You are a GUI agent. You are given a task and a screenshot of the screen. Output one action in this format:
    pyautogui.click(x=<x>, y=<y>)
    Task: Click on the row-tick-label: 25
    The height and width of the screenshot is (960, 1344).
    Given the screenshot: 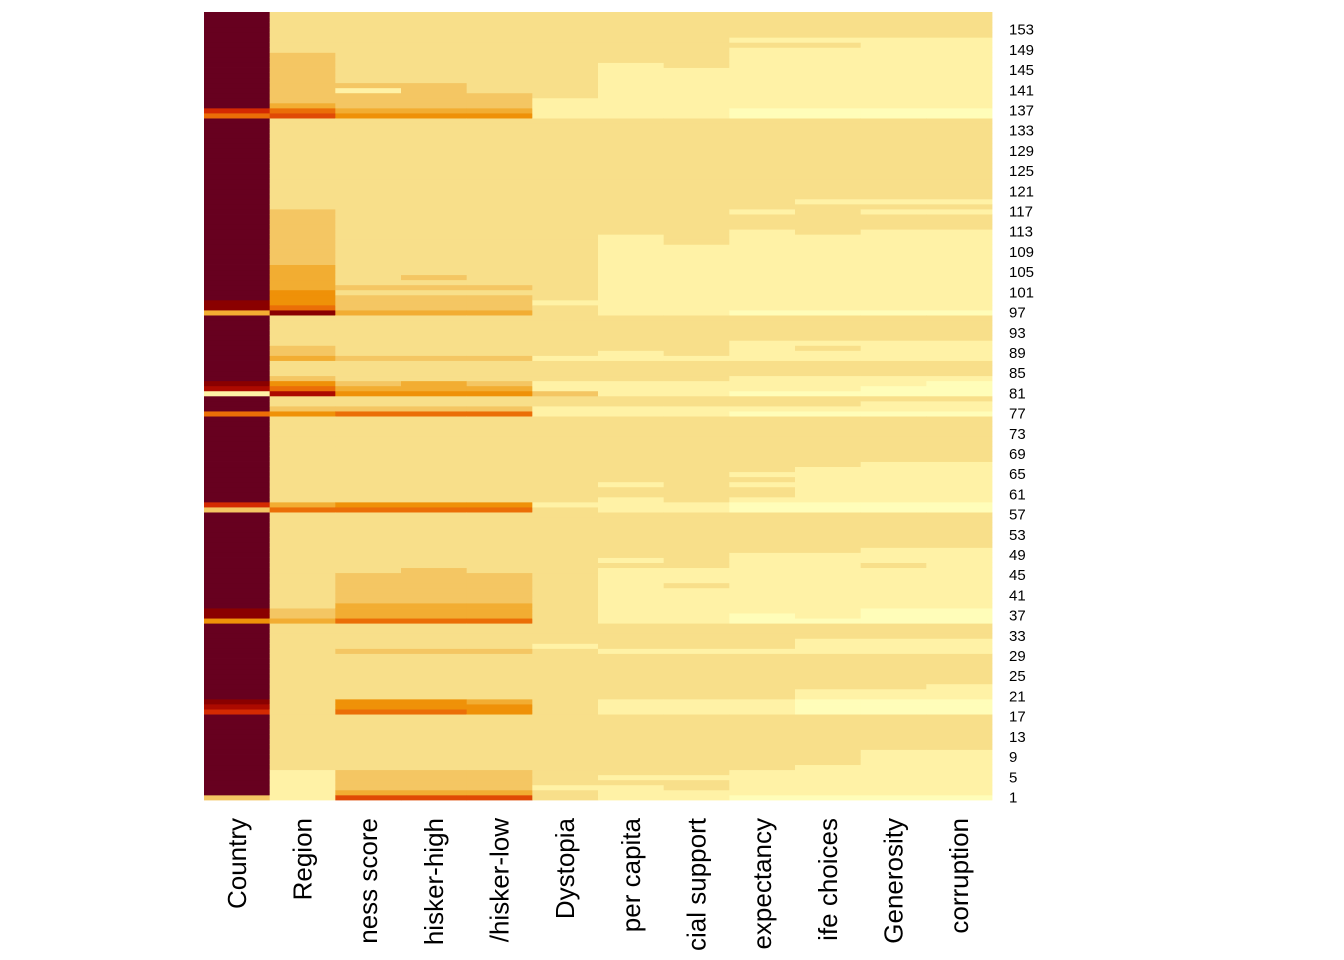 What is the action you would take?
    pyautogui.click(x=1017, y=676)
    